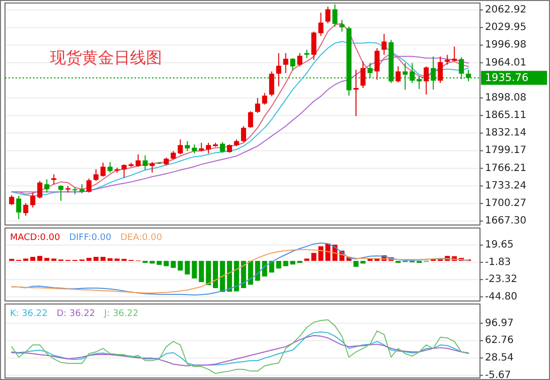  What do you see at coordinates (505, 221) in the screenshot?
I see `y-tick-label: 1667.30` at bounding box center [505, 221].